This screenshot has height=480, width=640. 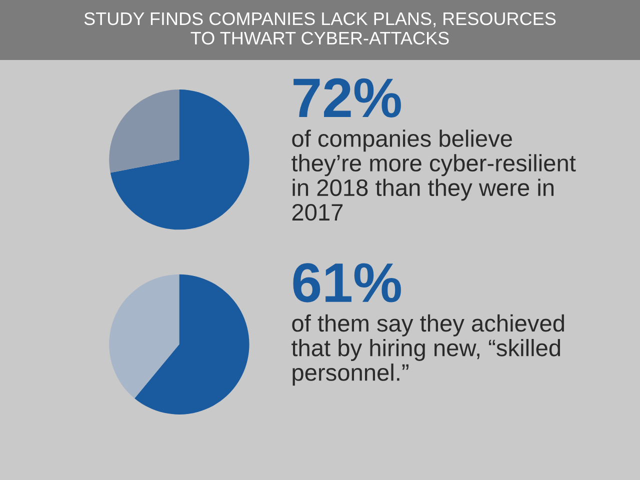 What do you see at coordinates (347, 98) in the screenshot?
I see `data-label: 72%` at bounding box center [347, 98].